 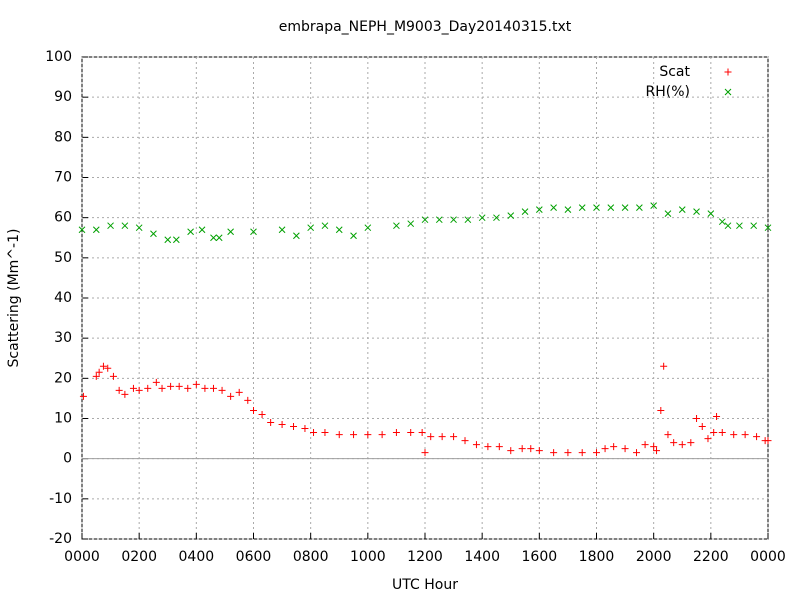 What do you see at coordinates (63, 178) in the screenshot?
I see `y-tick-label: 70` at bounding box center [63, 178].